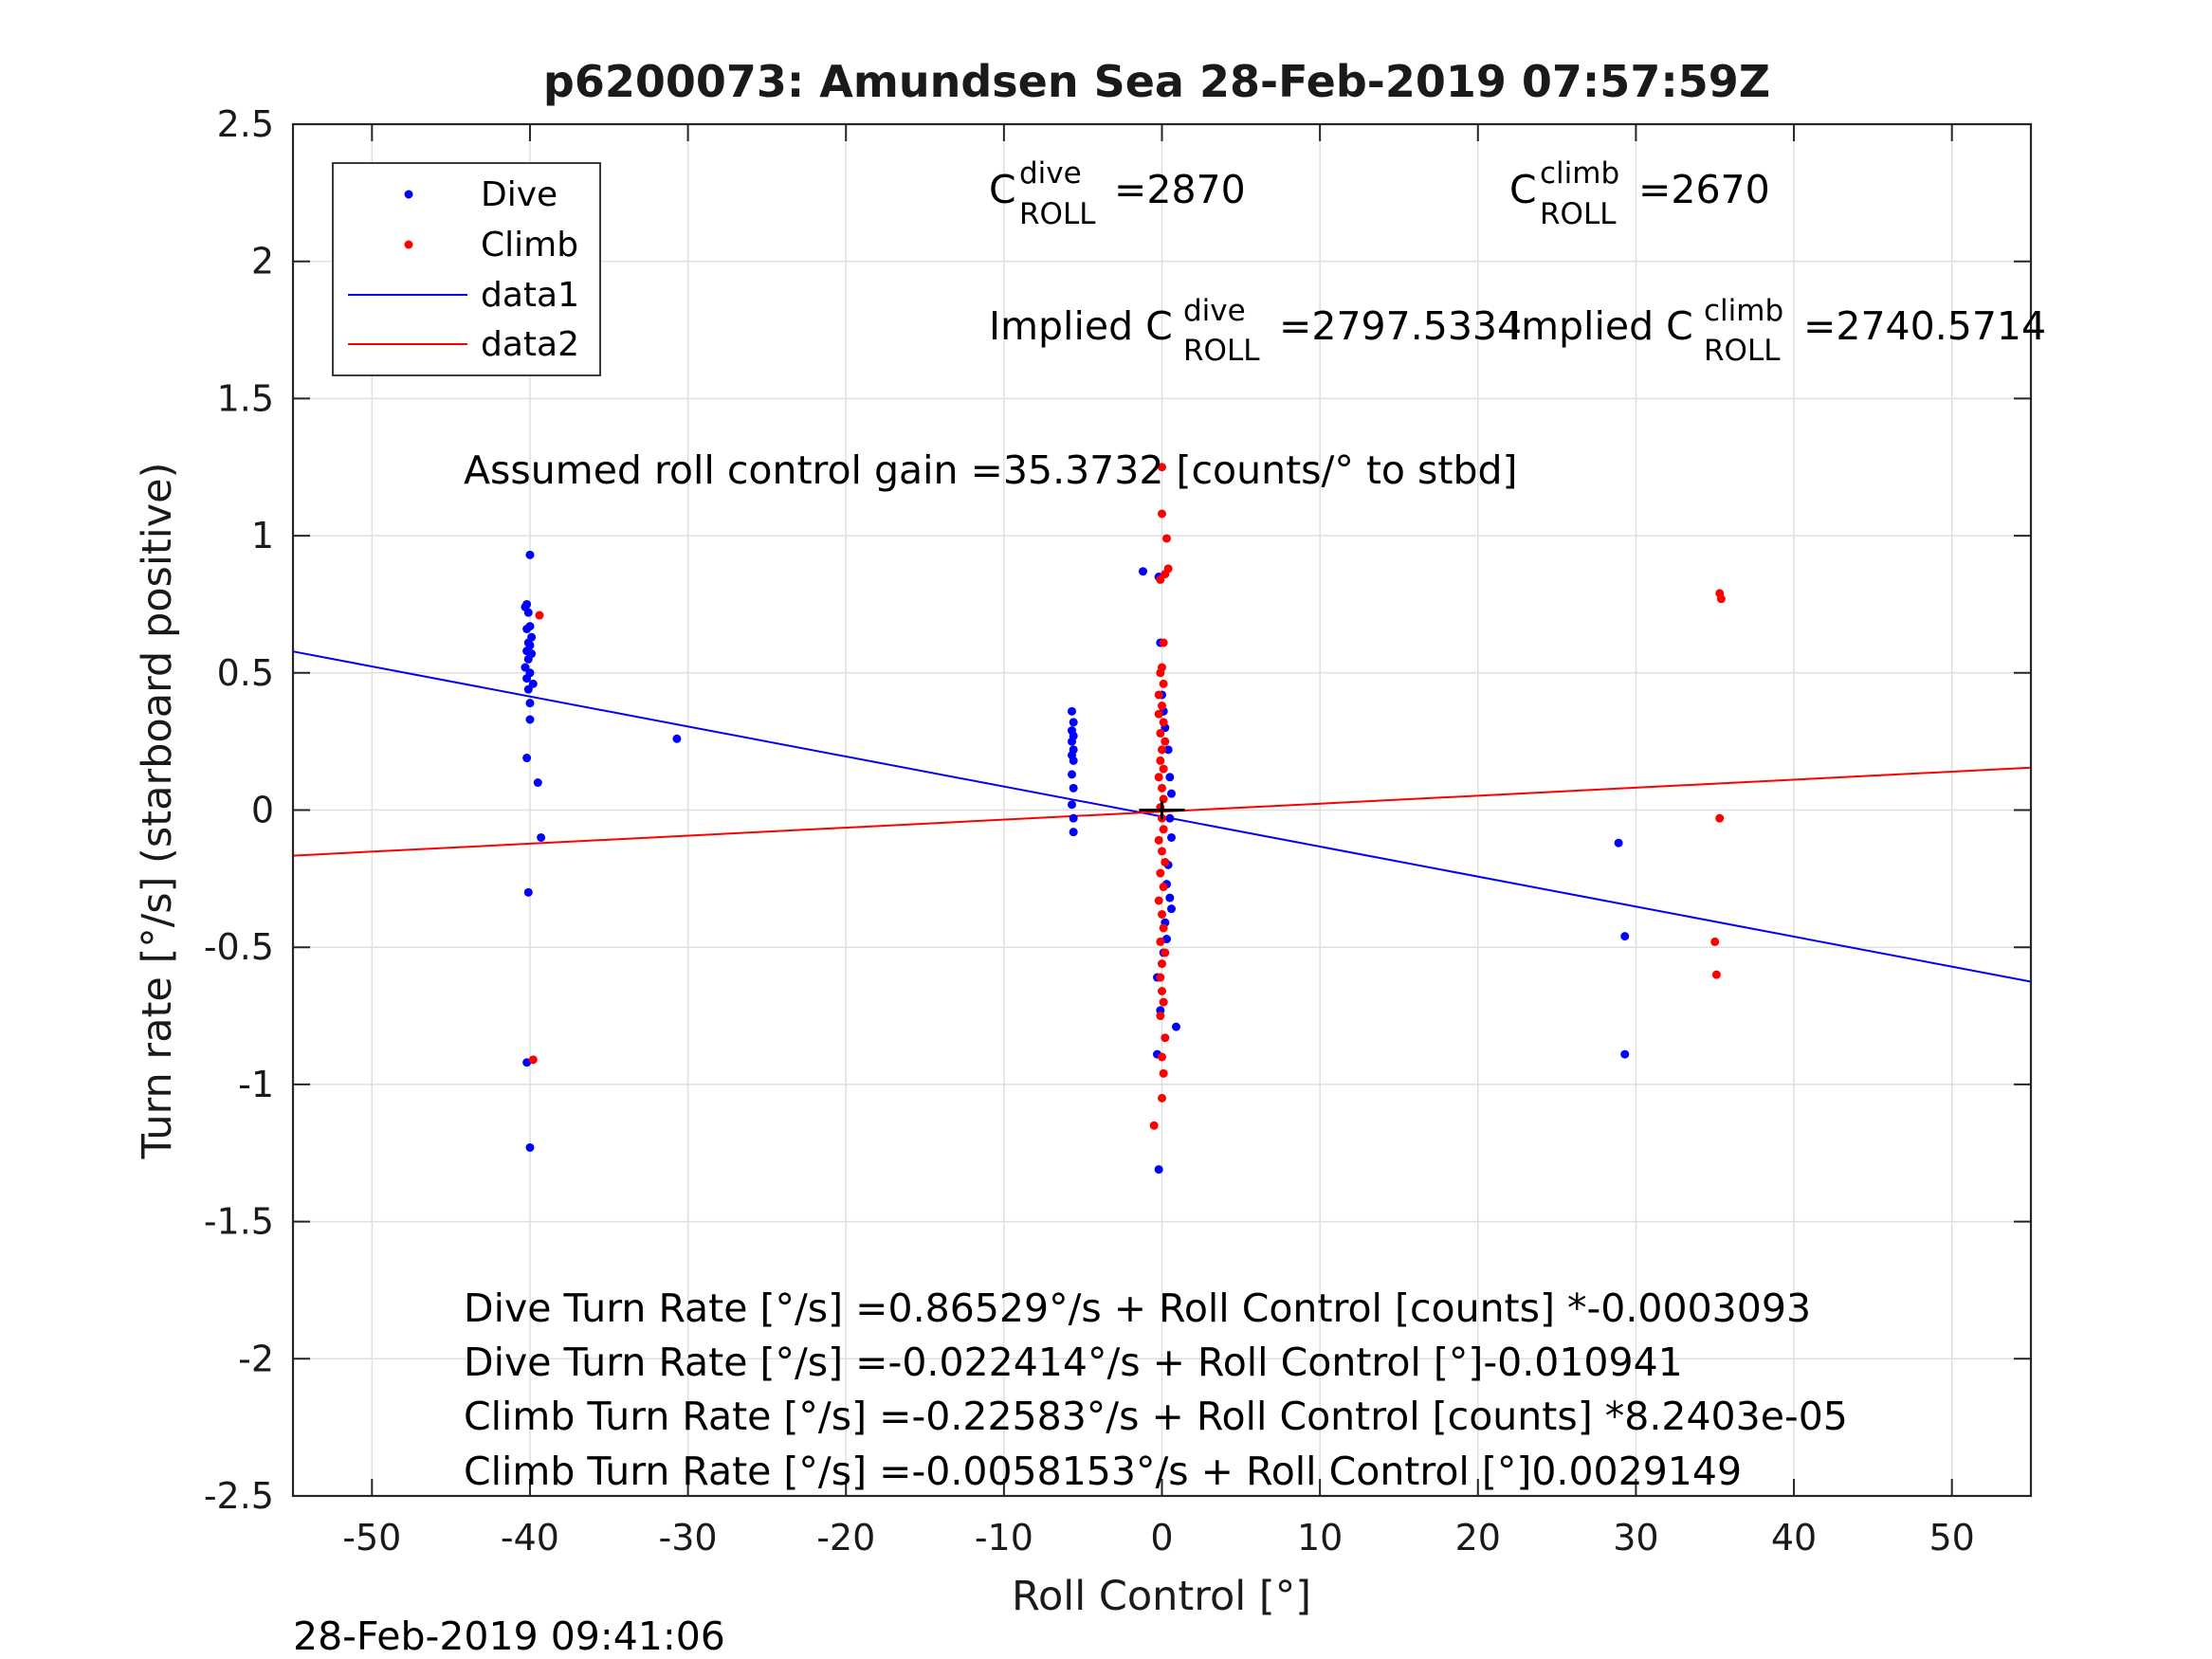 The width and height of the screenshot is (2212, 1659). What do you see at coordinates (1400, 326) in the screenshot?
I see `implied-dive-value: =2797.5334` at bounding box center [1400, 326].